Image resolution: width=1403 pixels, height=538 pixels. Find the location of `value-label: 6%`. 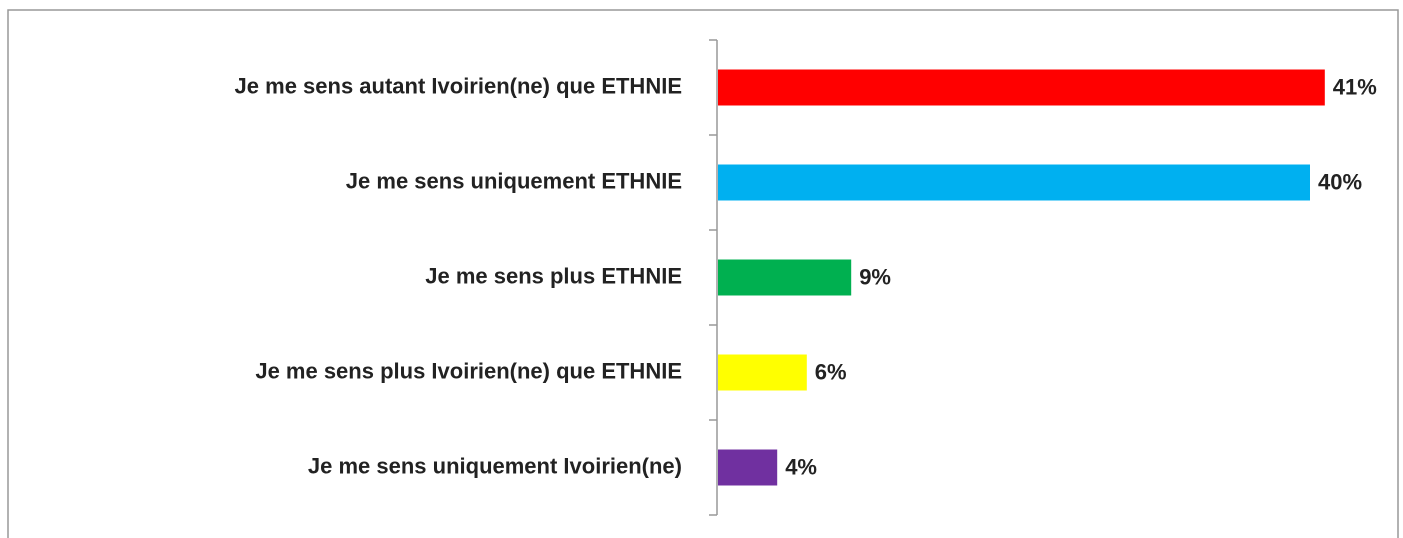

value-label: 6% is located at coordinates (831, 371).